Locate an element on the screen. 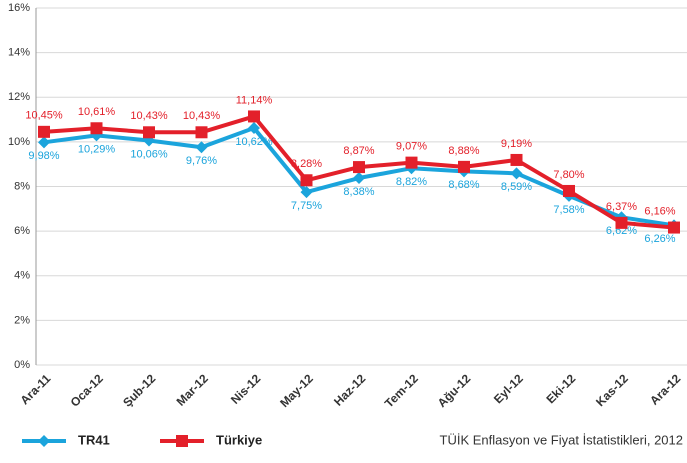  y-tick-label: 0% is located at coordinates (22, 365).